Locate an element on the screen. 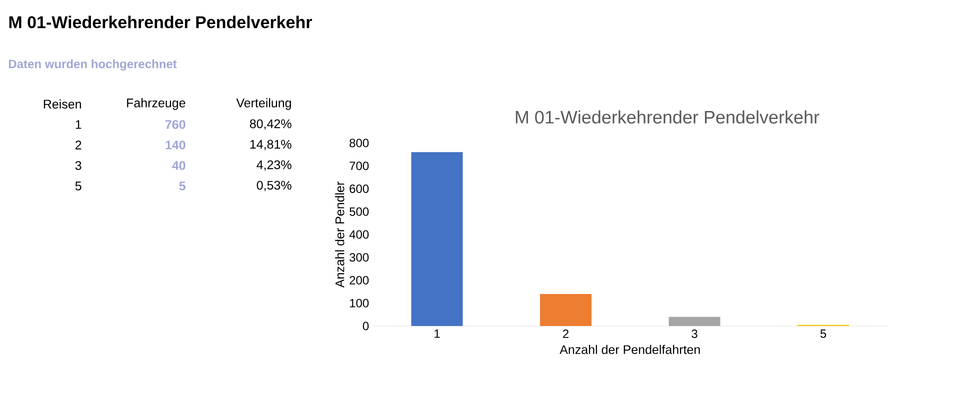 This screenshot has width=976, height=420. text: 2 is located at coordinates (78, 145).